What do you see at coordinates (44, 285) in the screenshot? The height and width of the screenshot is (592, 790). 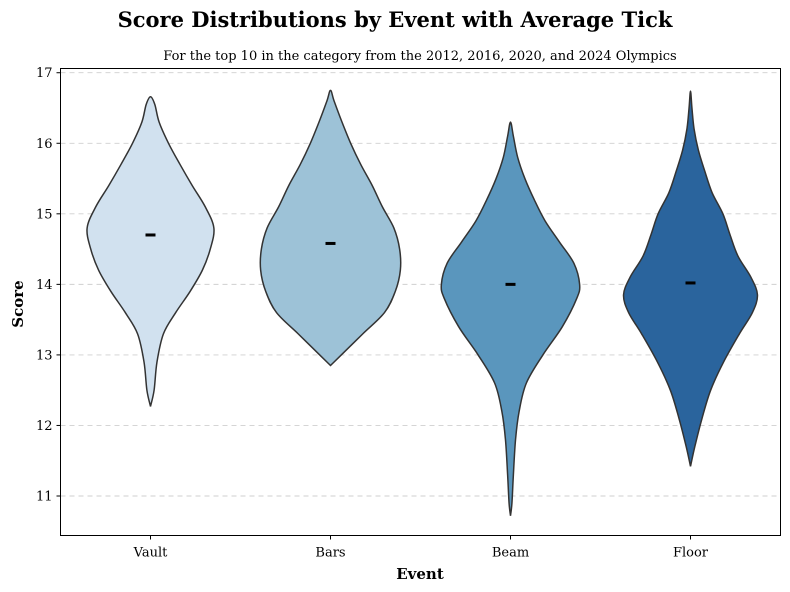 I see `y-tick-label: 14` at bounding box center [44, 285].